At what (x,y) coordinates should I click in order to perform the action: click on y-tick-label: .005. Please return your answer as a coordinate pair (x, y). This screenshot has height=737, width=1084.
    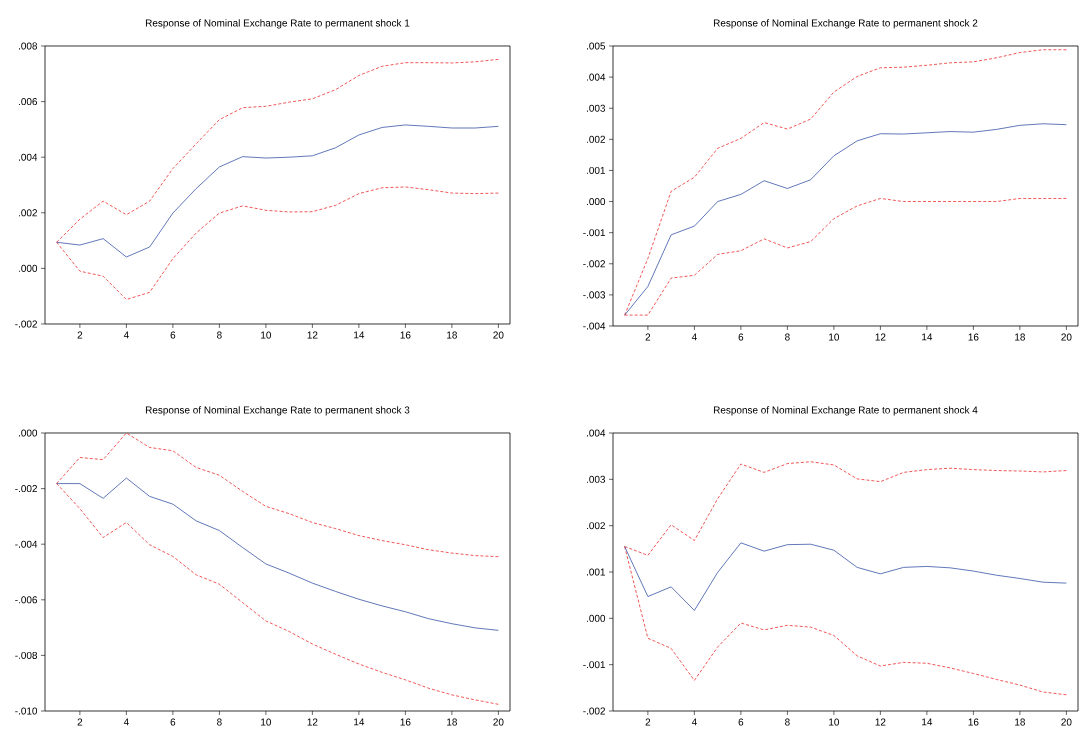
    Looking at the image, I should click on (596, 46).